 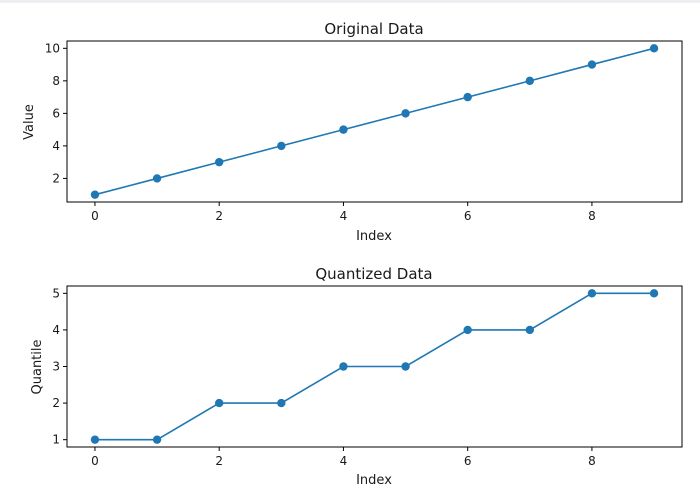 I want to click on y-tick-label: 6, so click(x=56, y=113).